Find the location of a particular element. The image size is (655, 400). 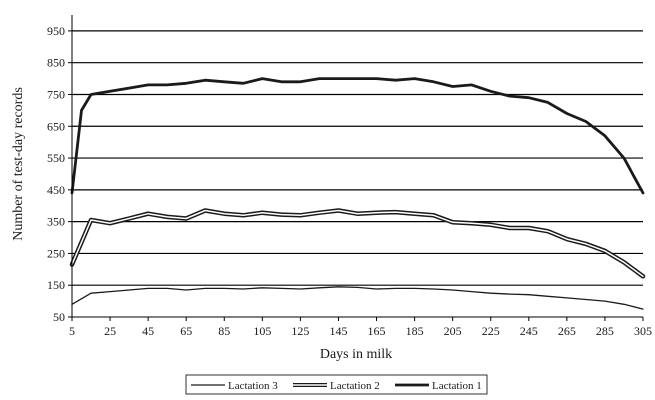

y-tick-label: 750 is located at coordinates (56, 94).